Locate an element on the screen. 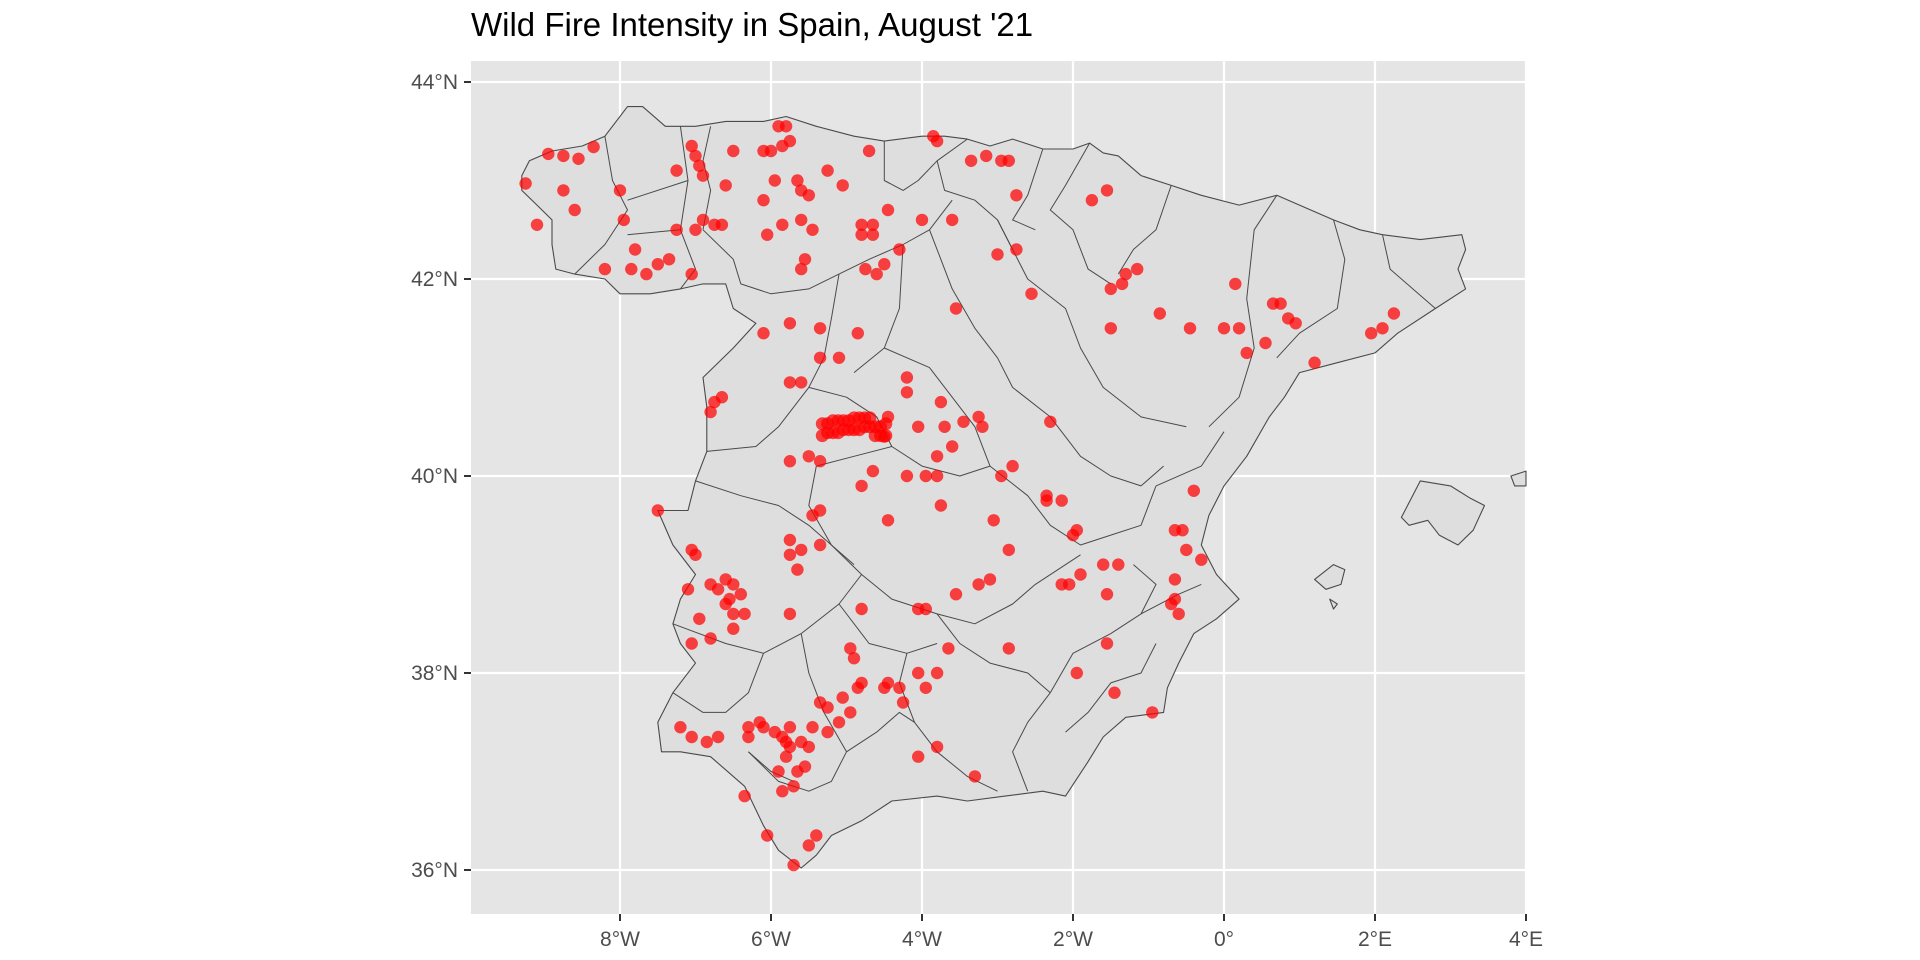 The image size is (1920, 960). x-tick-label: 2°E is located at coordinates (1375, 939).